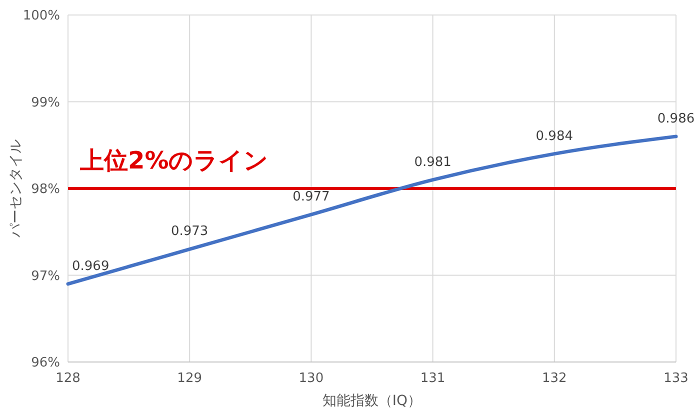 The image size is (700, 415). I want to click on y-tick-label: 98%, so click(45, 190).